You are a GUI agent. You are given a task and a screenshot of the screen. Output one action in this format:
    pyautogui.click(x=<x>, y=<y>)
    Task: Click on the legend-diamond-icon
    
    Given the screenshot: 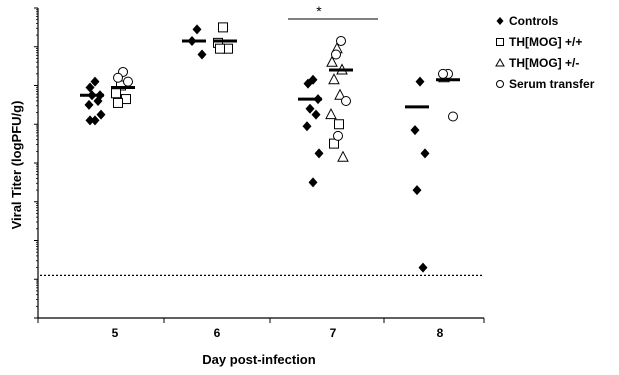 What is the action you would take?
    pyautogui.click(x=500, y=21)
    